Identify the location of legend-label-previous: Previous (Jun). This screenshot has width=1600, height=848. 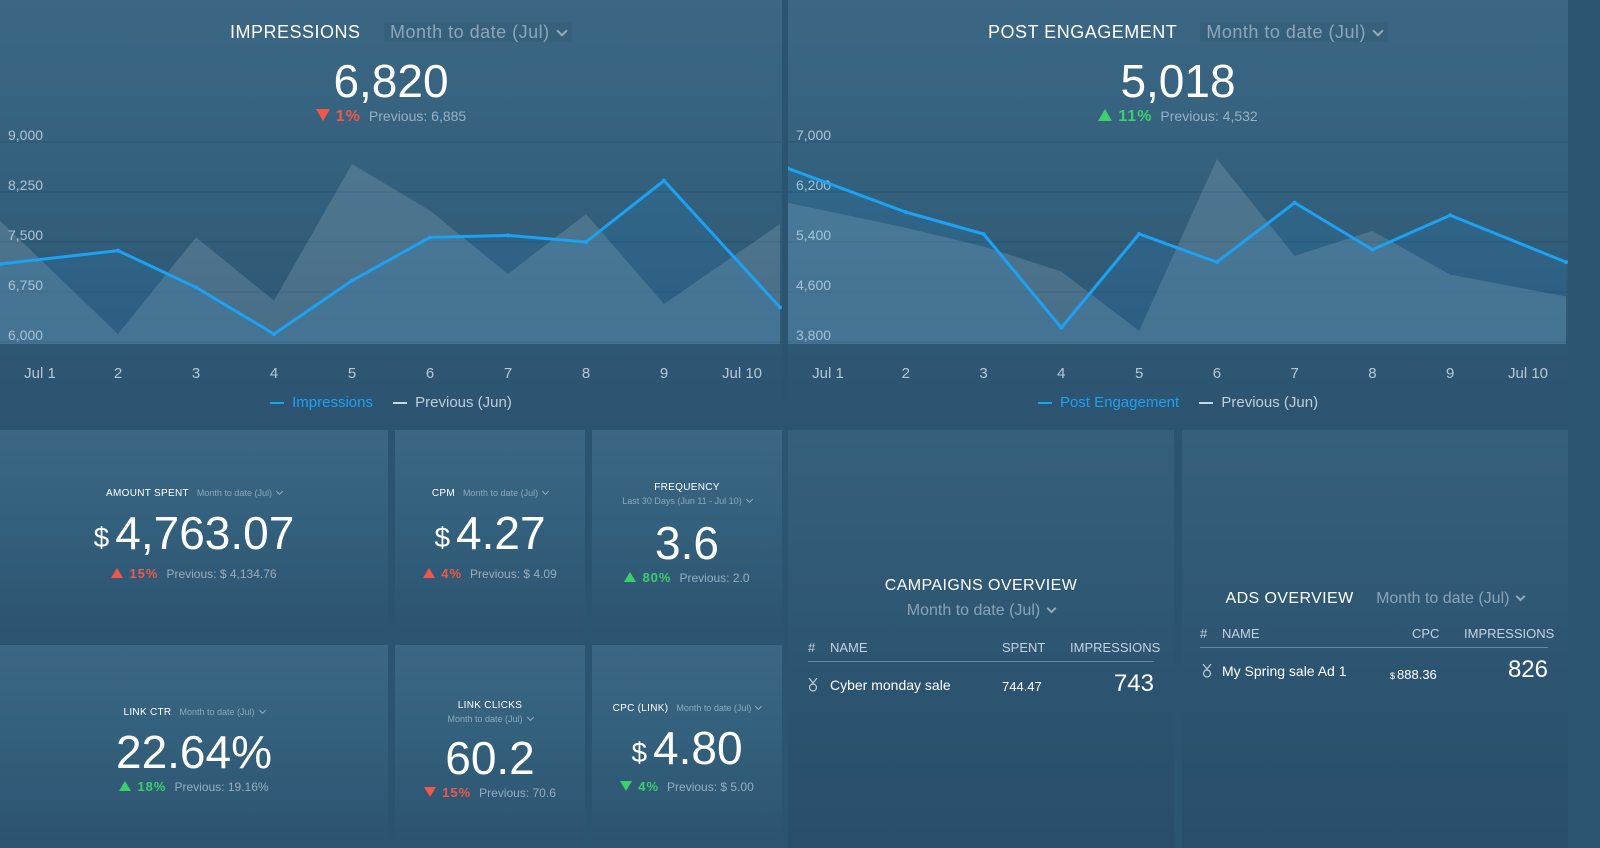
(1270, 402).